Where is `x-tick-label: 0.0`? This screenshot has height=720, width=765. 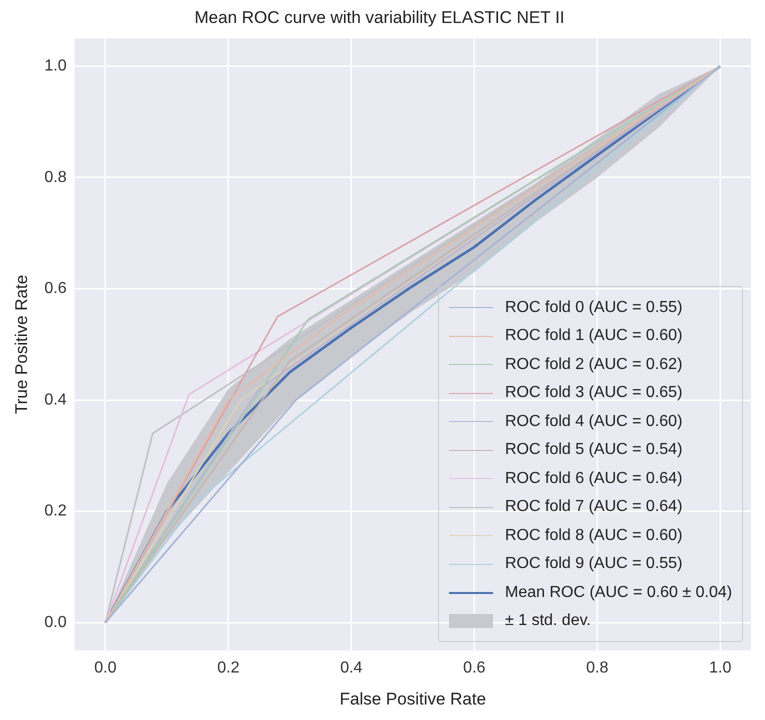 x-tick-label: 0.0 is located at coordinates (105, 667).